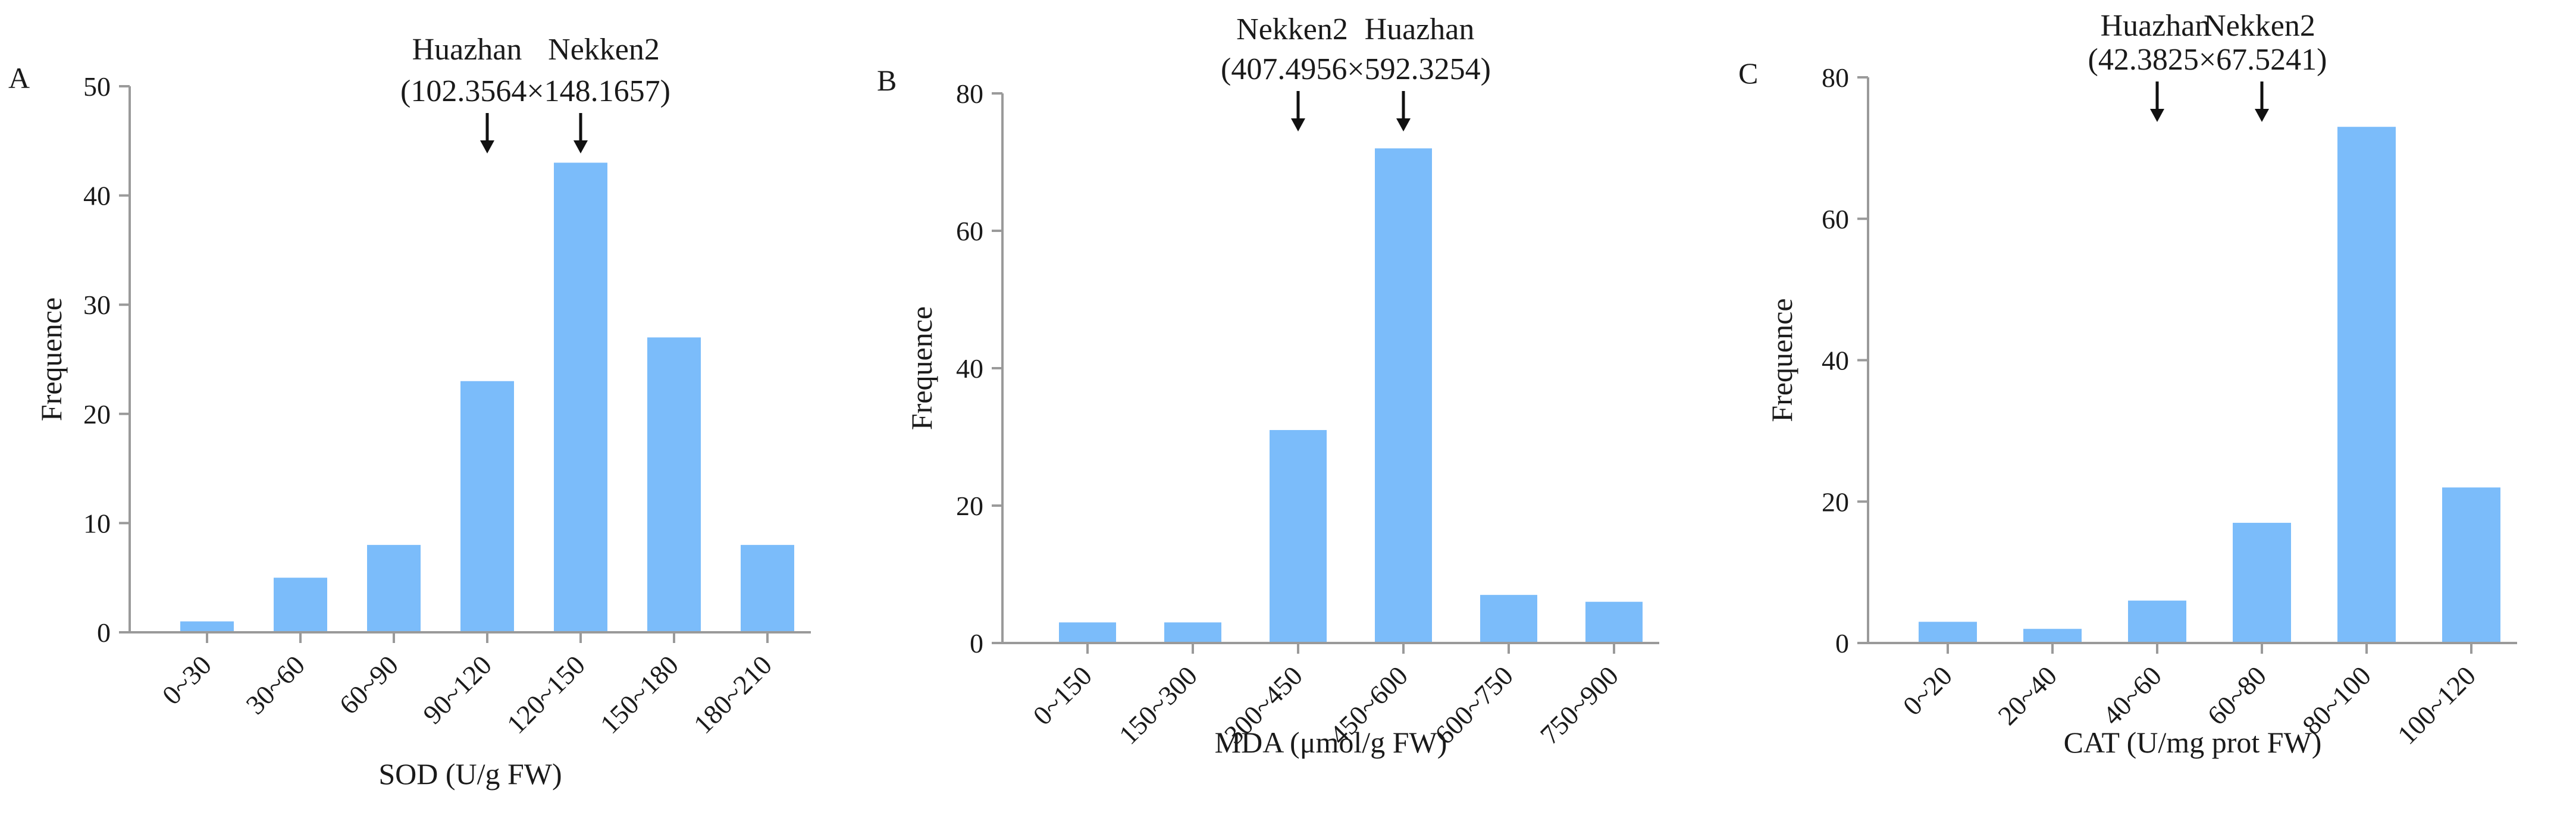  I want to click on x-tick-label: 40~60, so click(2131, 695).